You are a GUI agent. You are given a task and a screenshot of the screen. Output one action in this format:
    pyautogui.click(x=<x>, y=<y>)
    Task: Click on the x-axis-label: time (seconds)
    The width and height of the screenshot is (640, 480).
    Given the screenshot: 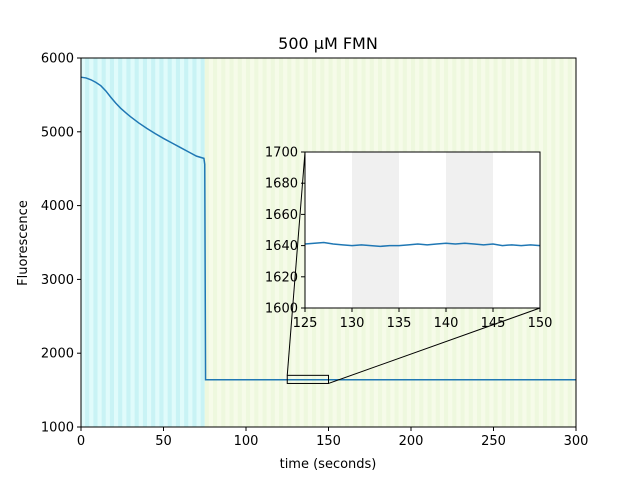 What is the action you would take?
    pyautogui.click(x=328, y=464)
    